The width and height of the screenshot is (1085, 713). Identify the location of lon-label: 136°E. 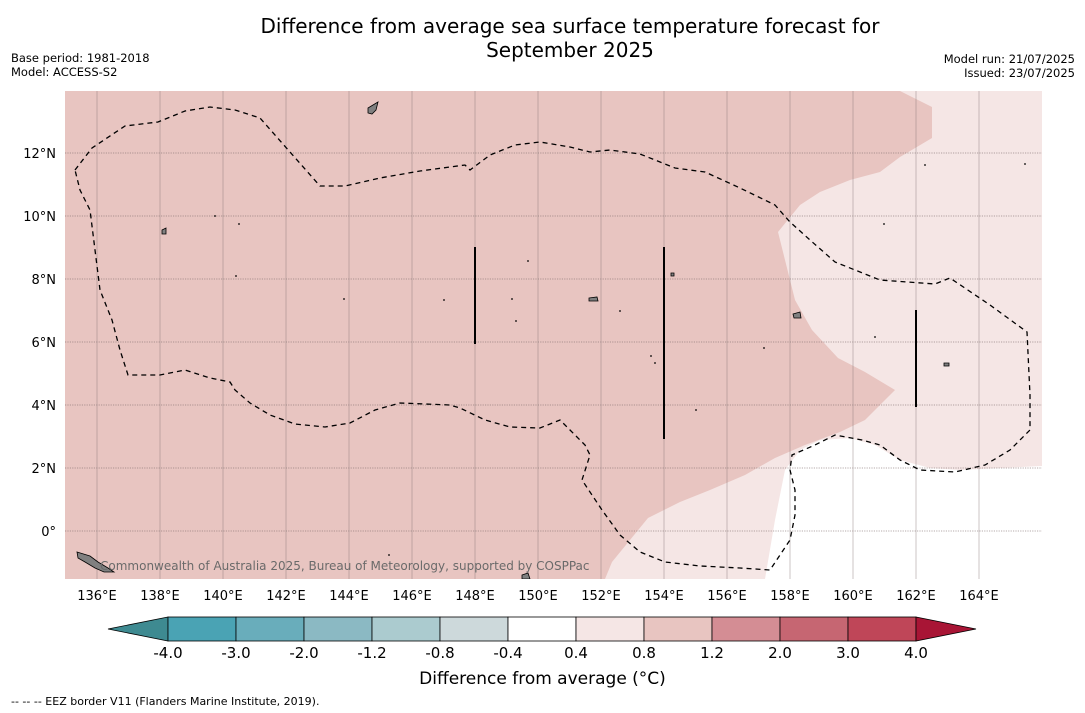
(97, 596).